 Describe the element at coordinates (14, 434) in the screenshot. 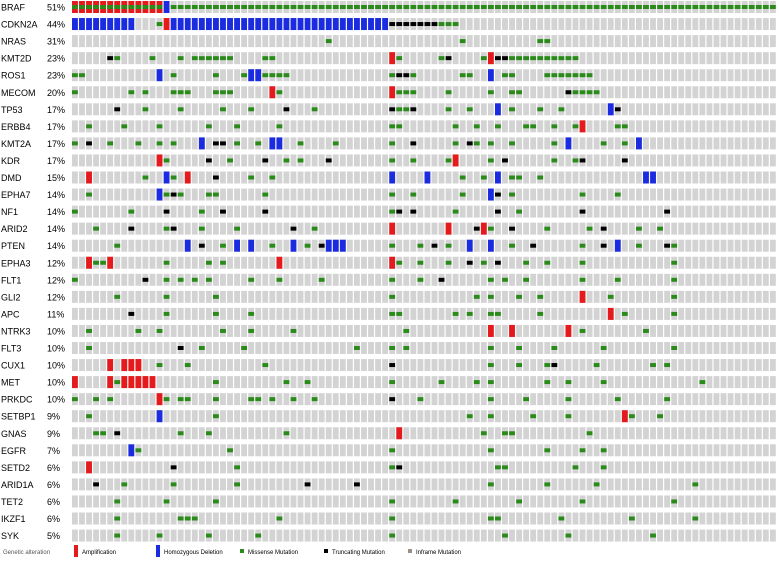

I see `gene-label-gnas: GNAS` at that location.